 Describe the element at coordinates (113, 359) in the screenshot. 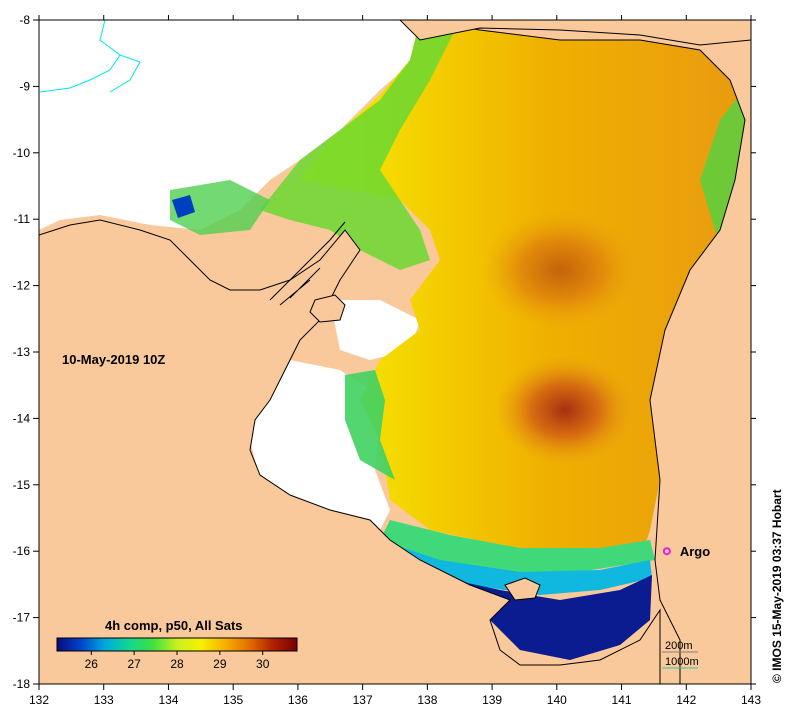

I see `date-label: 10-May-2019 10Z` at that location.